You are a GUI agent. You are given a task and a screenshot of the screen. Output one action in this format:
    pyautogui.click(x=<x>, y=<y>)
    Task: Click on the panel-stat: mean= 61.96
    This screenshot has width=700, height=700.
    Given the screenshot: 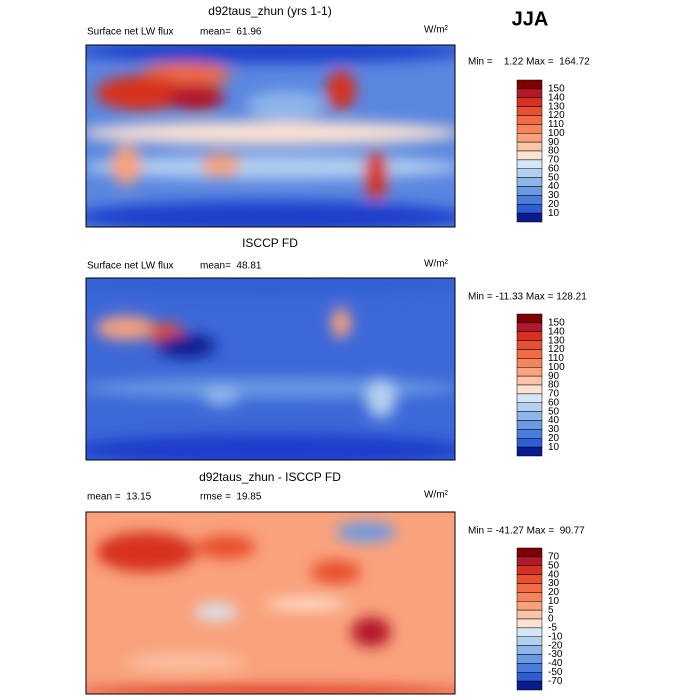 What is the action you would take?
    pyautogui.click(x=231, y=32)
    